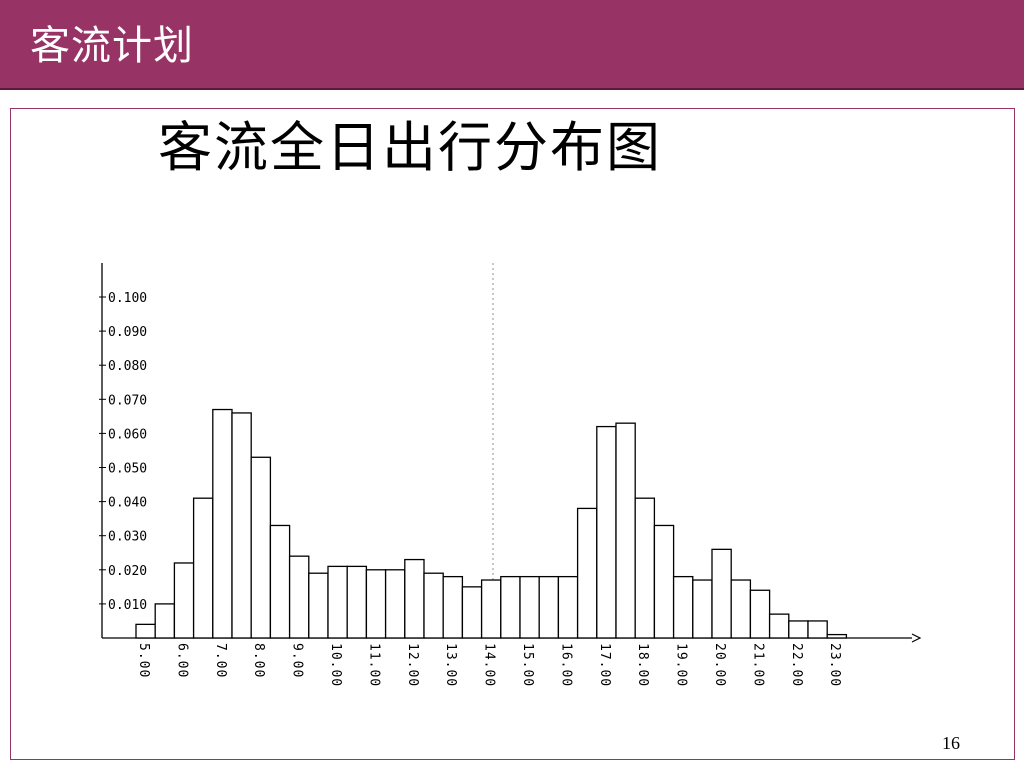 The image size is (1024, 768). What do you see at coordinates (719, 665) in the screenshot?
I see `x-tick-label: 20.00` at bounding box center [719, 665].